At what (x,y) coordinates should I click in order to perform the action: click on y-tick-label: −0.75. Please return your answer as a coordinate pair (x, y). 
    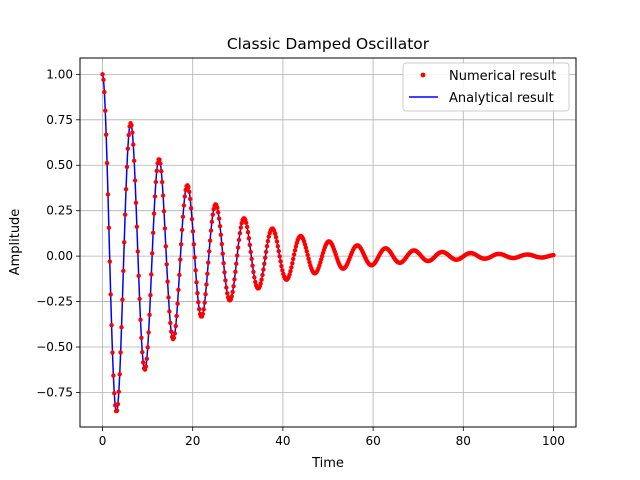
    Looking at the image, I should click on (54, 392).